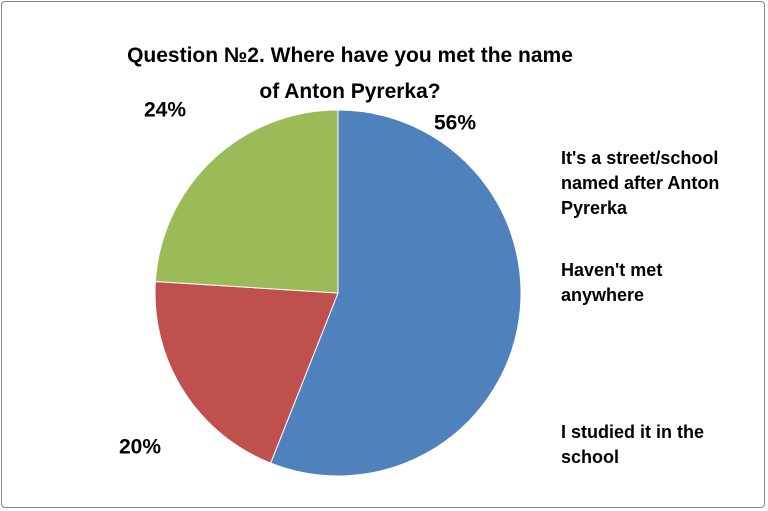 The height and width of the screenshot is (511, 768). I want to click on data-label: 20%, so click(140, 447).